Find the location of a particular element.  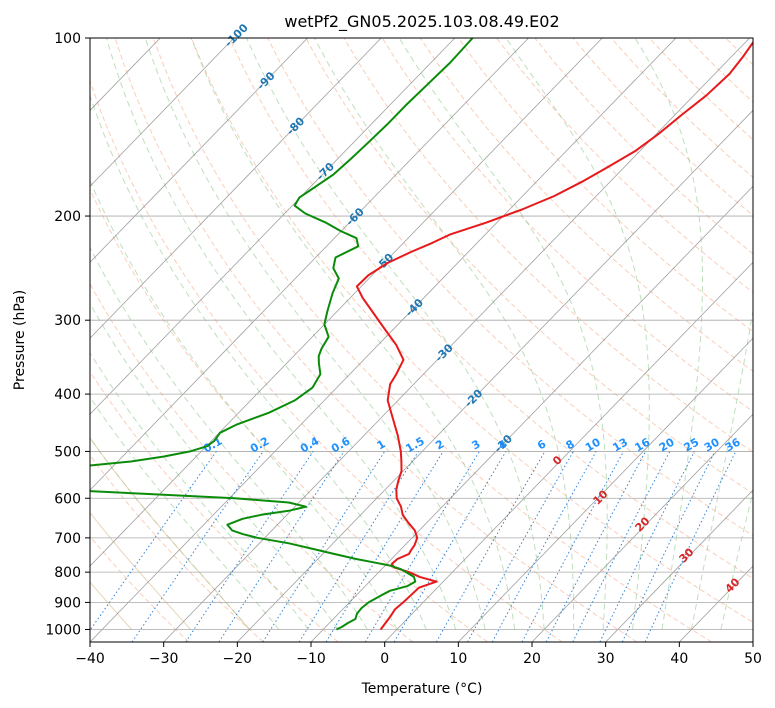

mixing-ratio-label: 0.4 is located at coordinates (310, 444).